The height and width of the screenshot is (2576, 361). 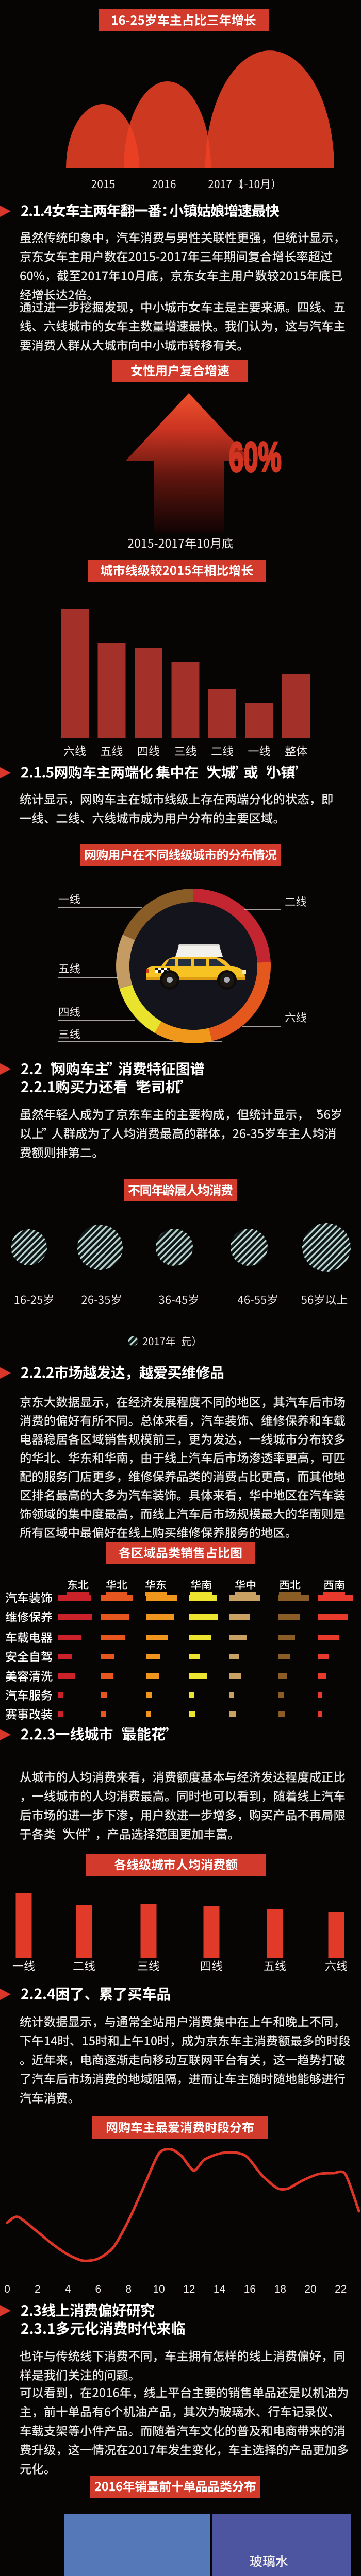 What do you see at coordinates (189, 2289) in the screenshot?
I see `svg-text: 12` at bounding box center [189, 2289].